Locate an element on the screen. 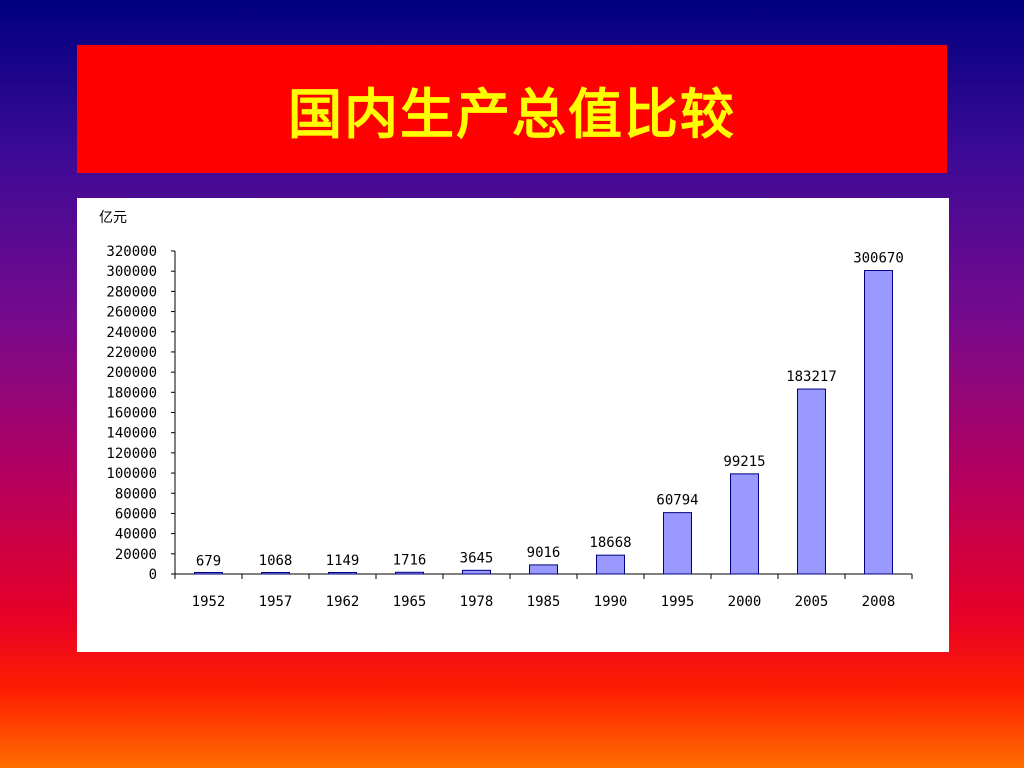 The image size is (1024, 768). bar-2000 is located at coordinates (744, 524).